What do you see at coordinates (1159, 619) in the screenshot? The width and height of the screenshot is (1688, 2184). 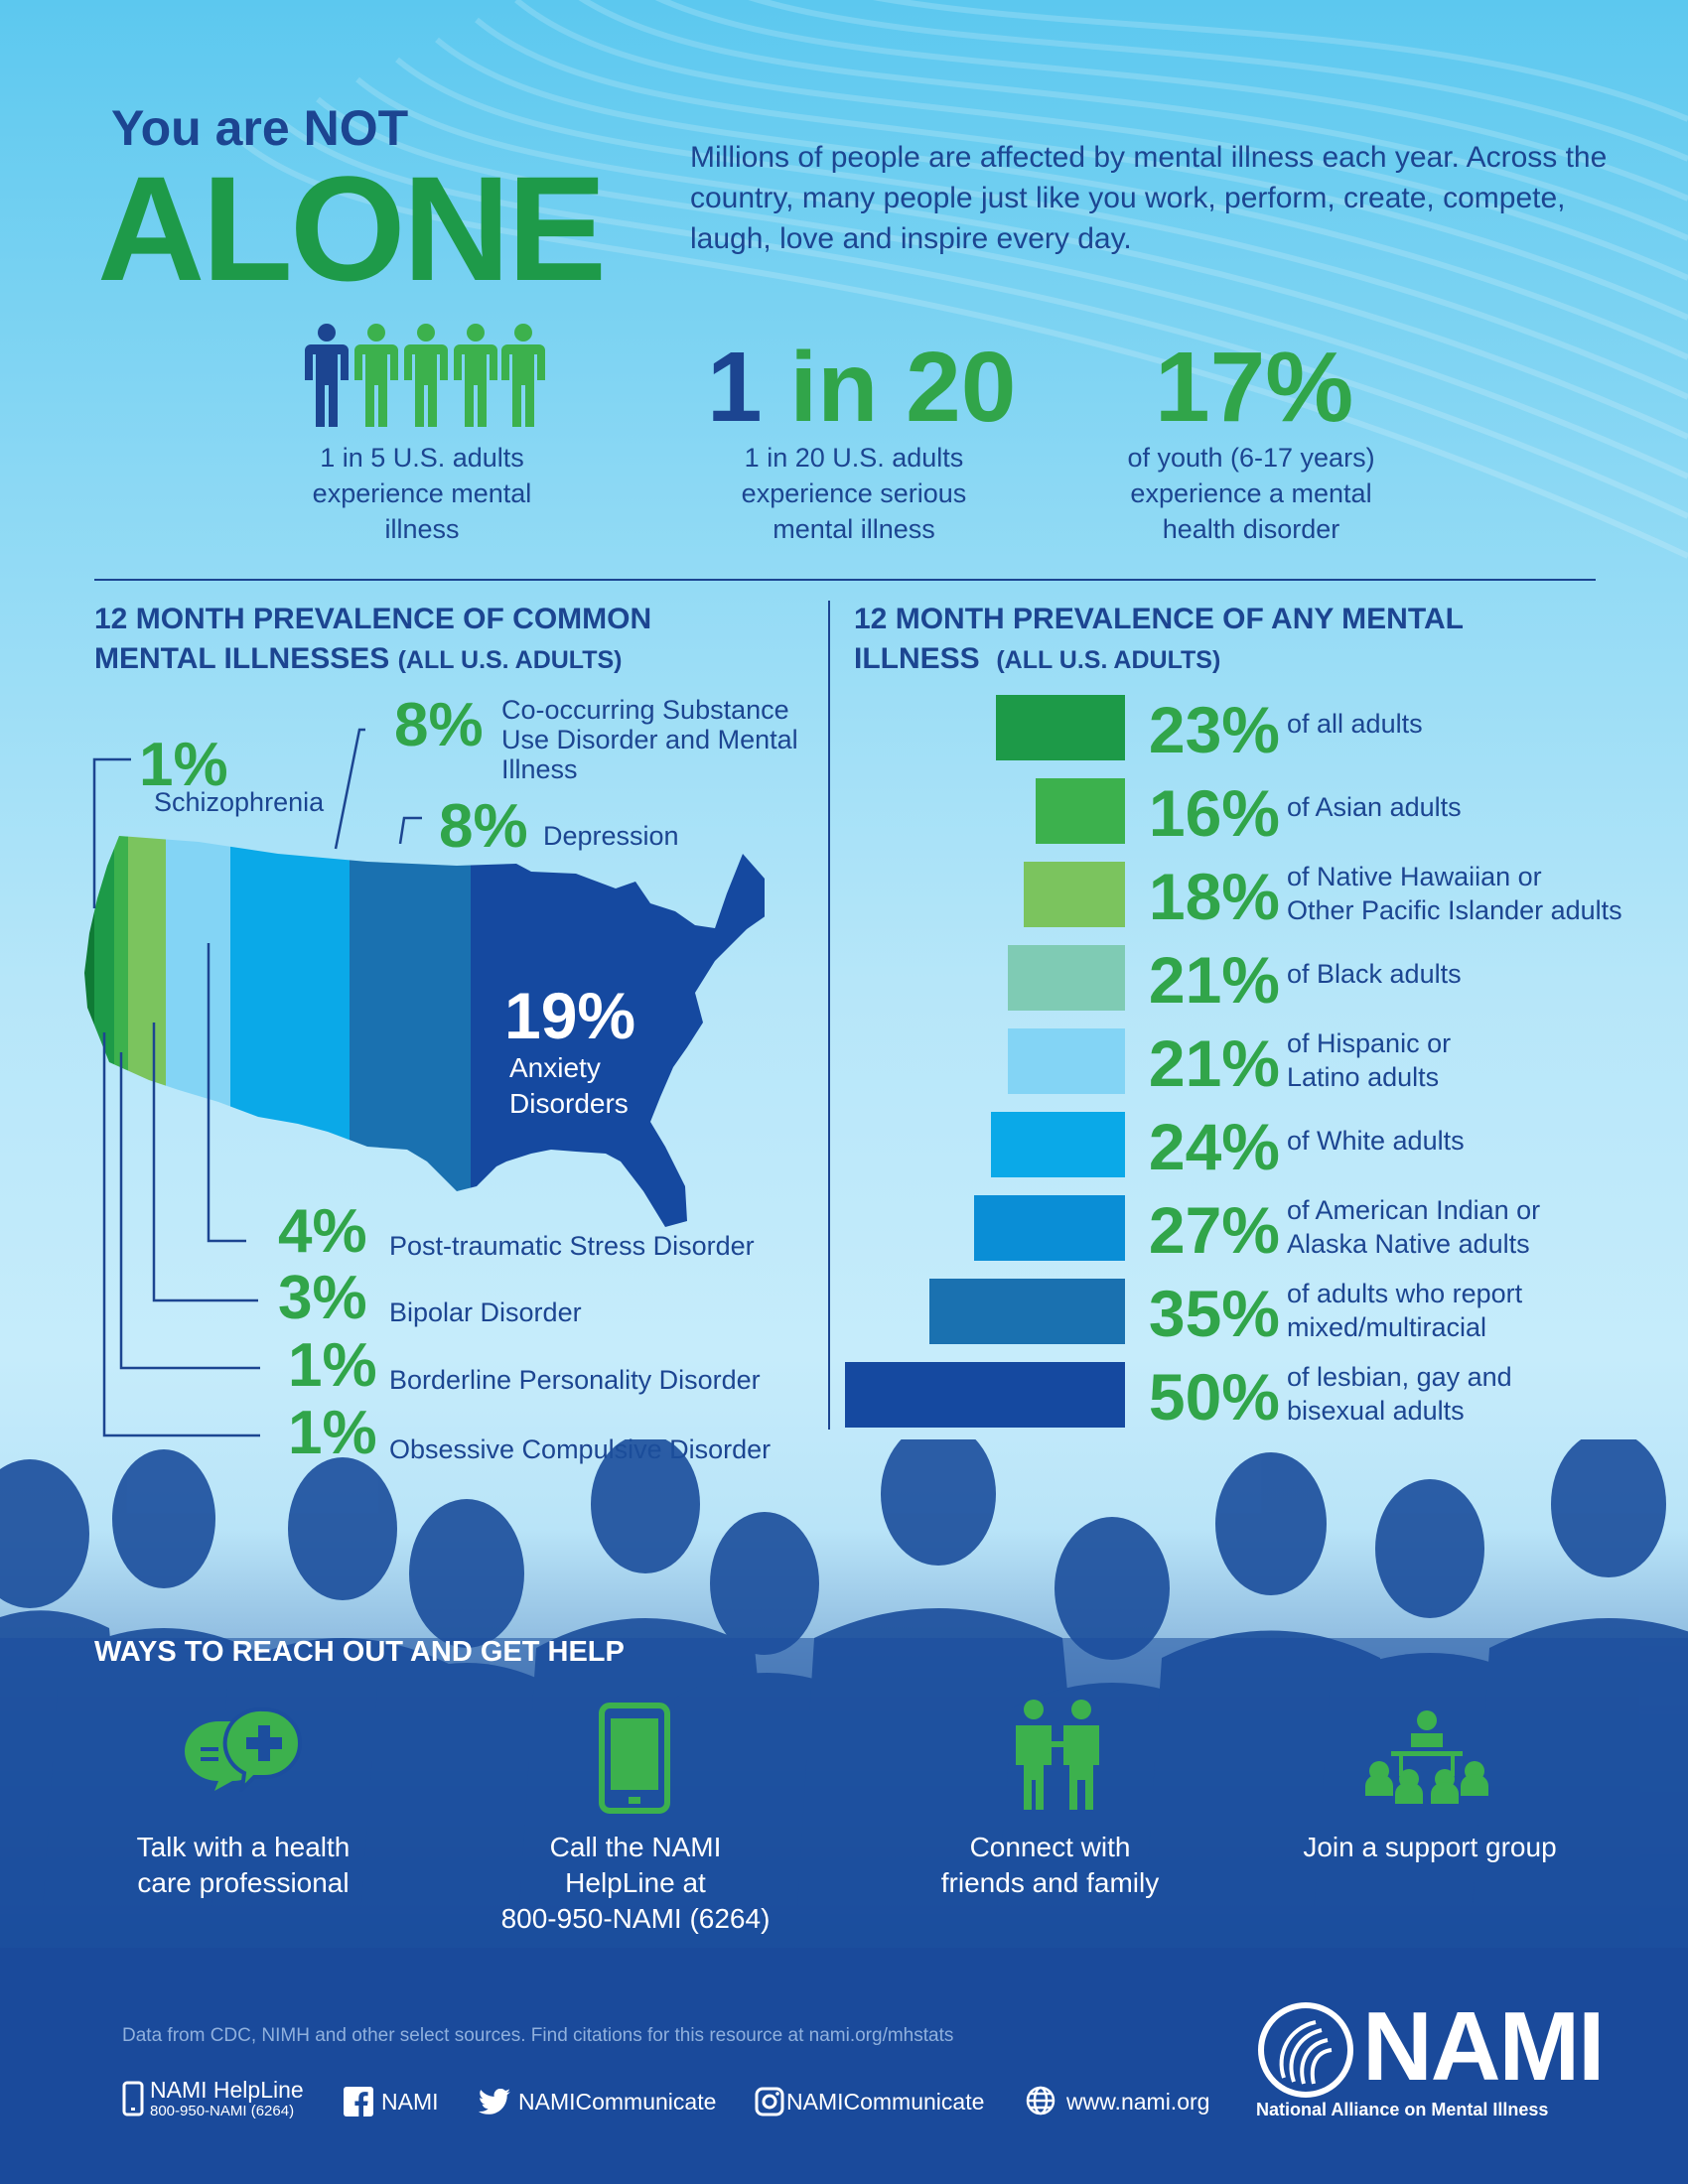 I see `right-title-line1: 12 MONTH PREVALENCE OF ANY MENTAL` at bounding box center [1159, 619].